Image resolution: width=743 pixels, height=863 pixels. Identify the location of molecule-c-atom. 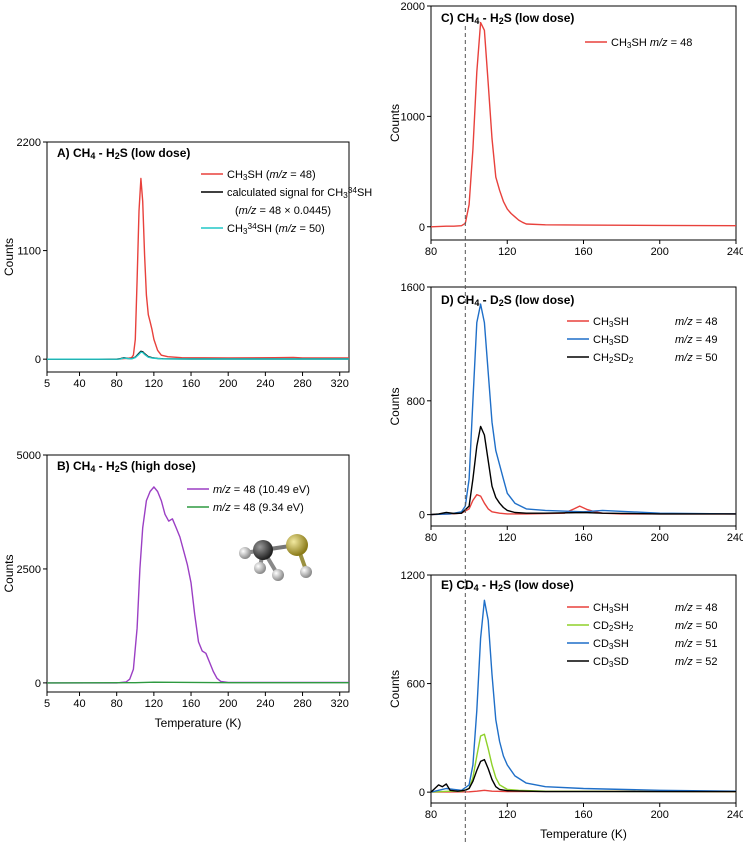
(263, 550).